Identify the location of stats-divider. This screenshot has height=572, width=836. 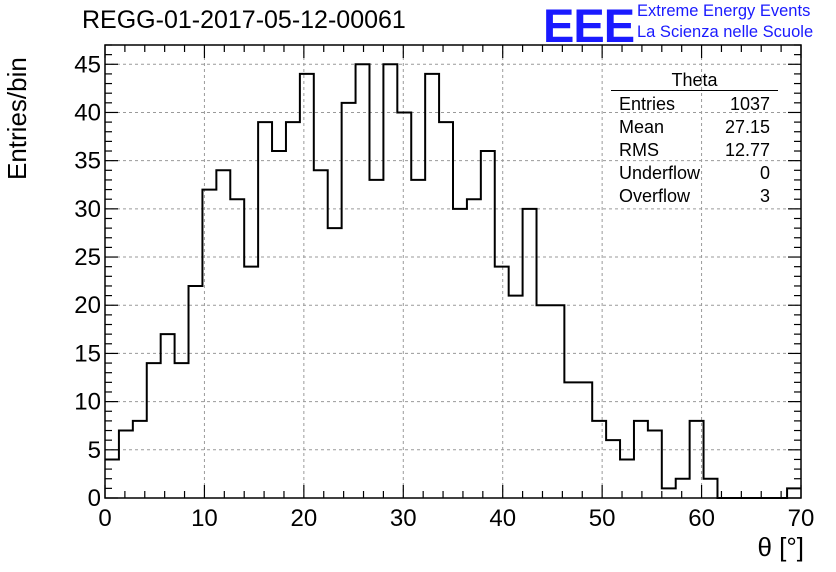
(694, 90).